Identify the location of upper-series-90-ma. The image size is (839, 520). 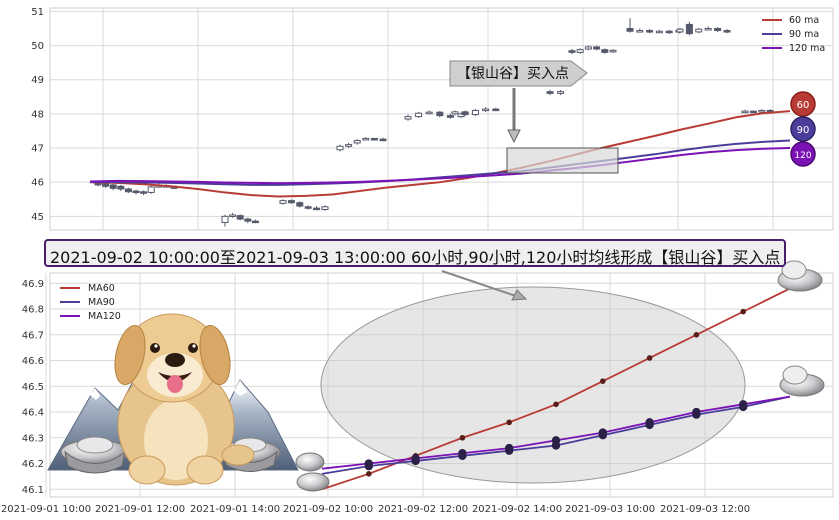
(440, 162).